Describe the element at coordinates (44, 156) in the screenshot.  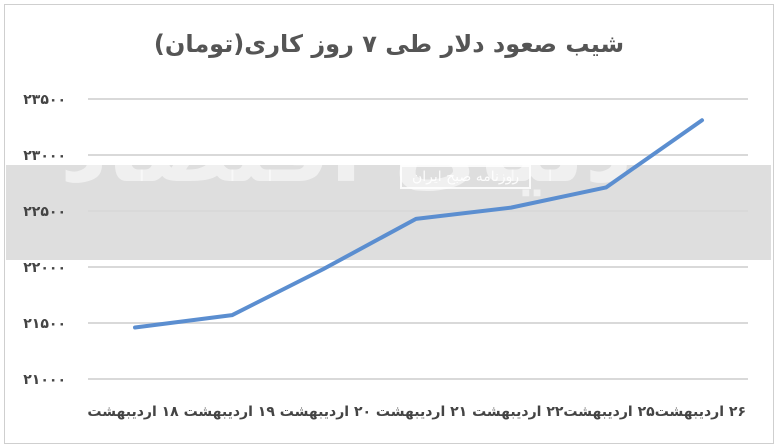
I see `y-tick-label: ۲۳۰۰۰` at that location.